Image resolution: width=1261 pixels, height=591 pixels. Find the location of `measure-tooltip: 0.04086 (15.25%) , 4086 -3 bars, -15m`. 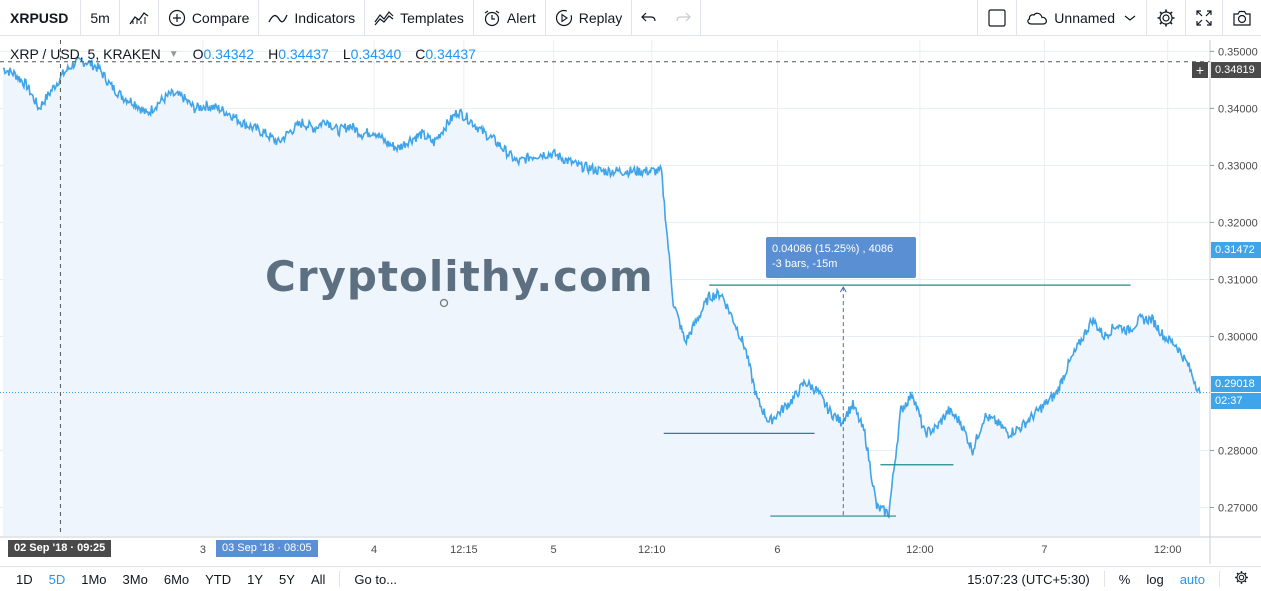

measure-tooltip: 0.04086 (15.25%) , 4086 -3 bars, -15m is located at coordinates (841, 257).